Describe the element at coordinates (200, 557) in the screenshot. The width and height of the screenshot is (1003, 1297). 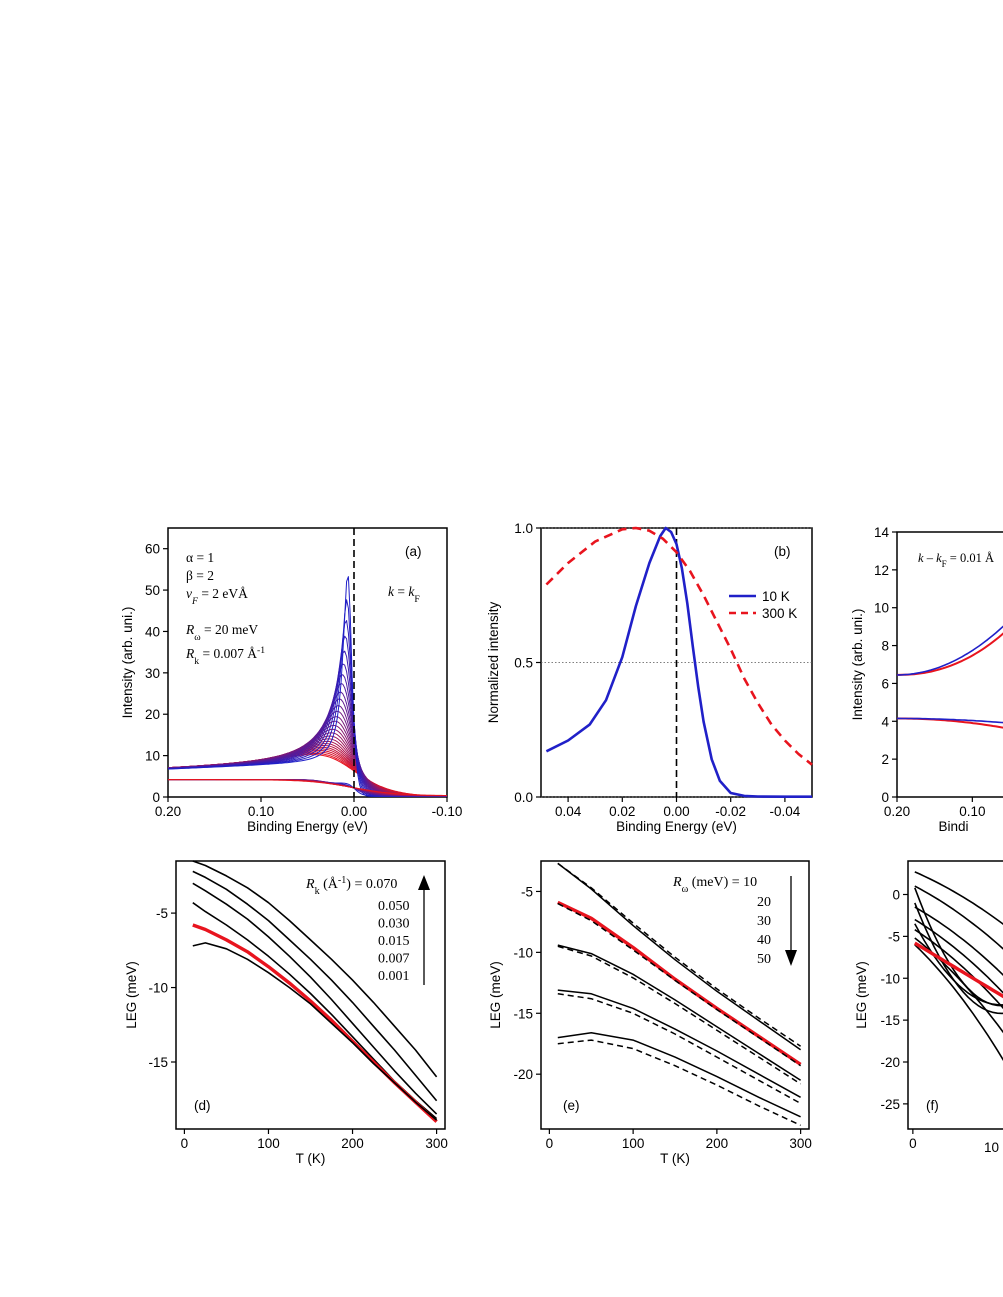
I see `annotation-alpha: α = 1` at that location.